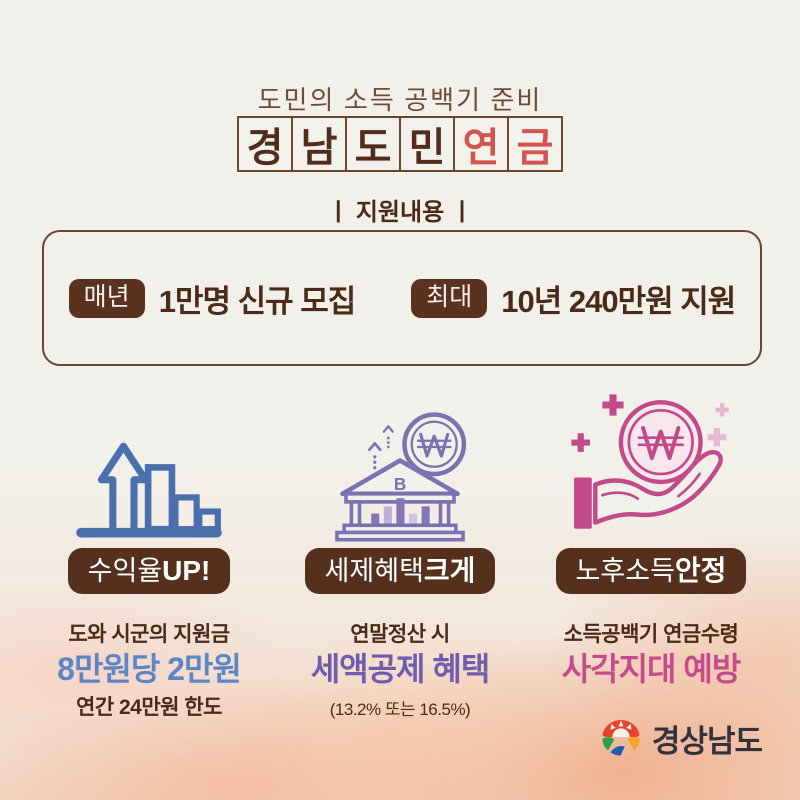 The height and width of the screenshot is (800, 800). What do you see at coordinates (700, 570) in the screenshot?
I see `button-label-emphasis: 안정` at bounding box center [700, 570].